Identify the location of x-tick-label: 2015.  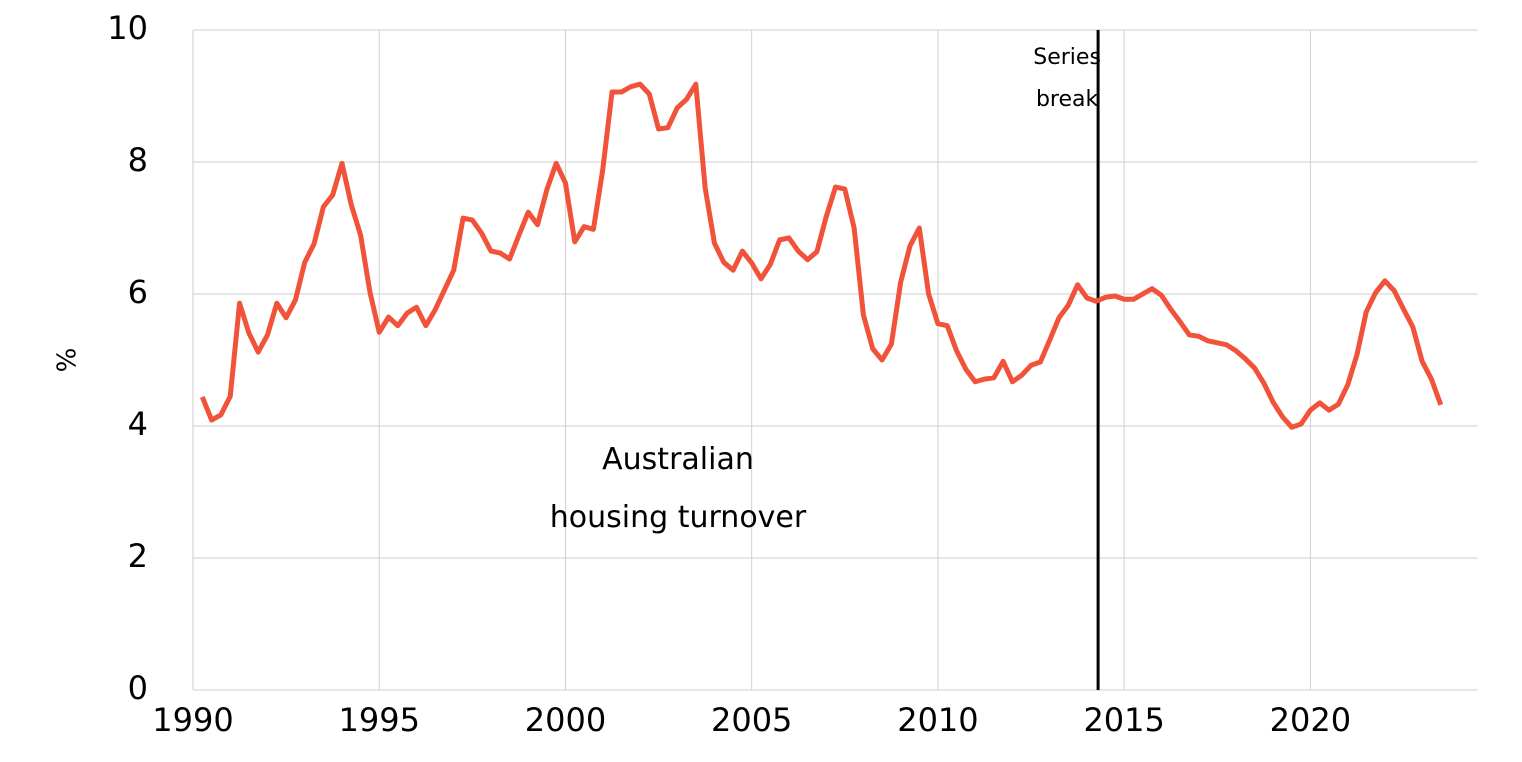
(1123, 720).